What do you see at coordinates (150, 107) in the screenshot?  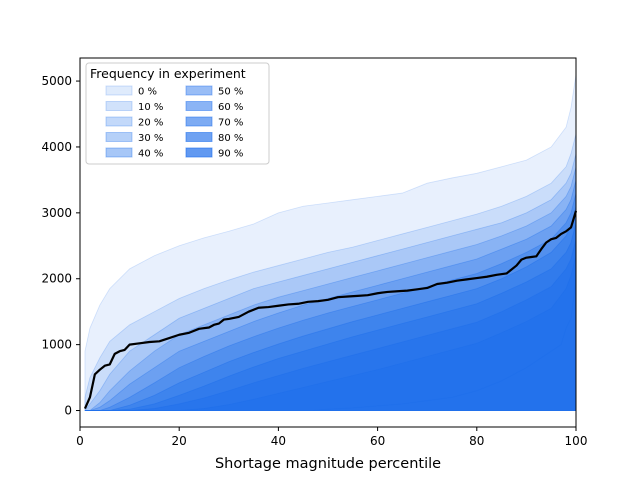 I see `legend-label: 10 %` at bounding box center [150, 107].